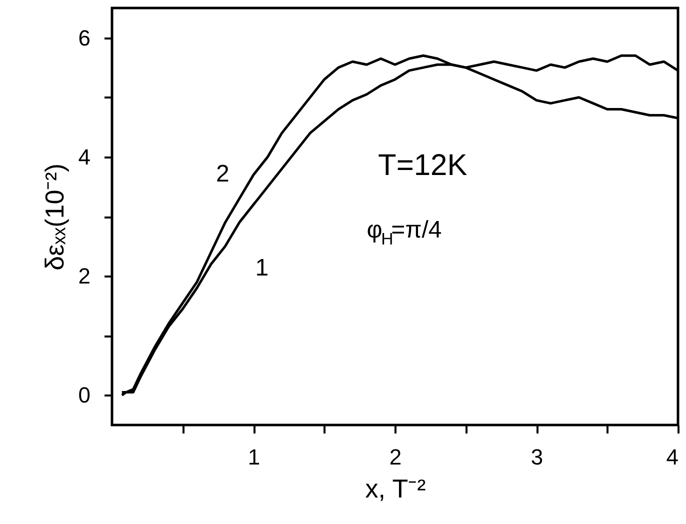  I want to click on series-label: 1, so click(262, 268).